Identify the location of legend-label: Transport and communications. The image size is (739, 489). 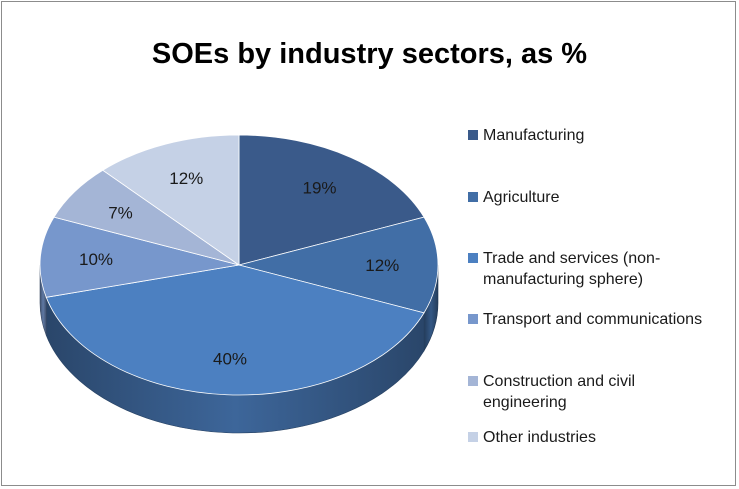
(593, 319).